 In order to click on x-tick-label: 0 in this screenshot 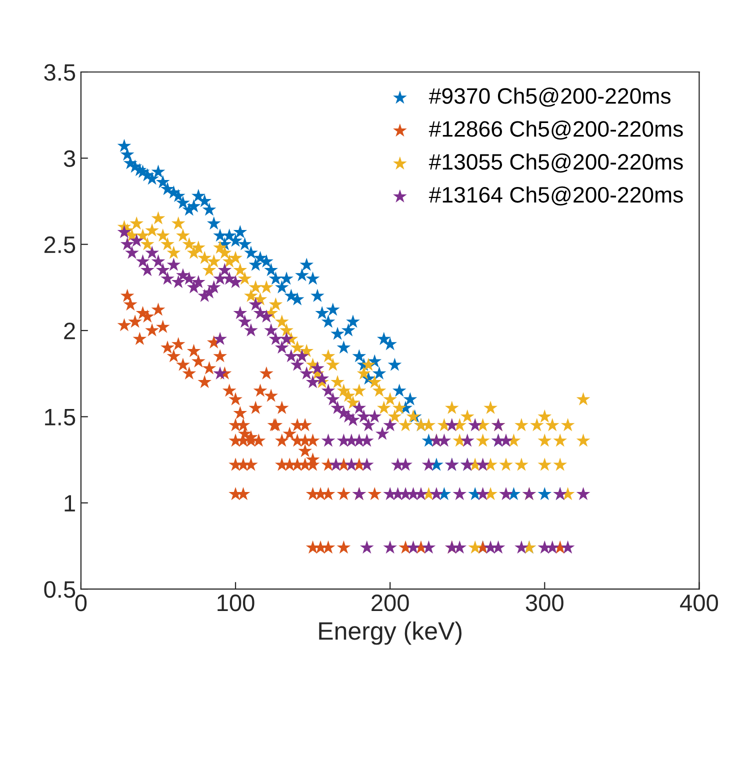, I will do `click(81, 603)`.